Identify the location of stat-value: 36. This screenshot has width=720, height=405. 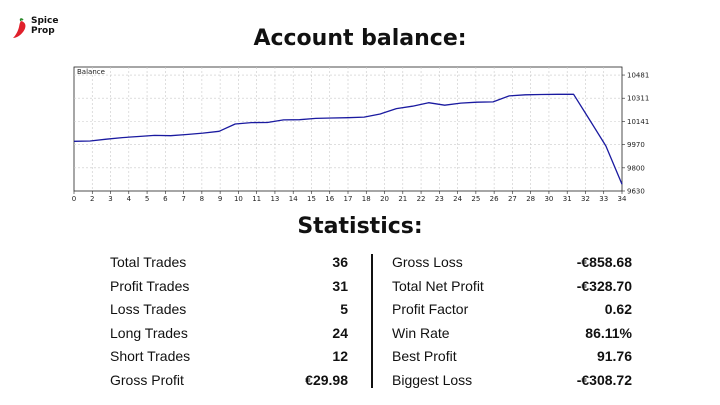
(340, 262).